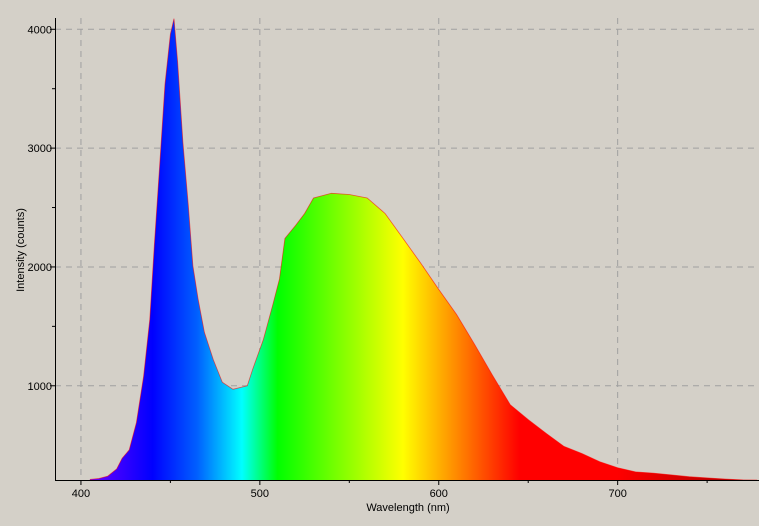 The image size is (759, 526). Describe the element at coordinates (617, 494) in the screenshot. I see `x-tick-label: 700` at that location.